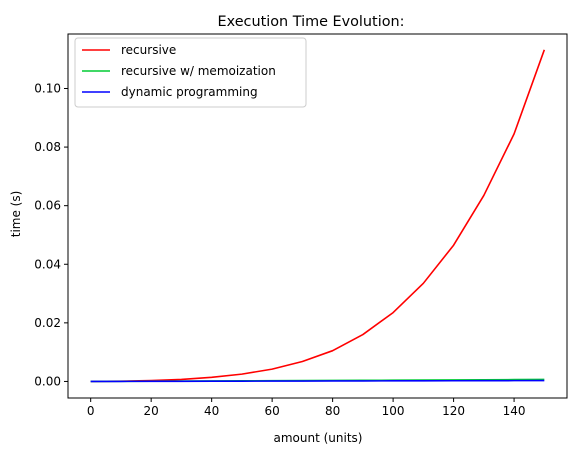 Image resolution: width=576 pixels, height=459 pixels. I want to click on x-tick-label: 80, so click(332, 411).